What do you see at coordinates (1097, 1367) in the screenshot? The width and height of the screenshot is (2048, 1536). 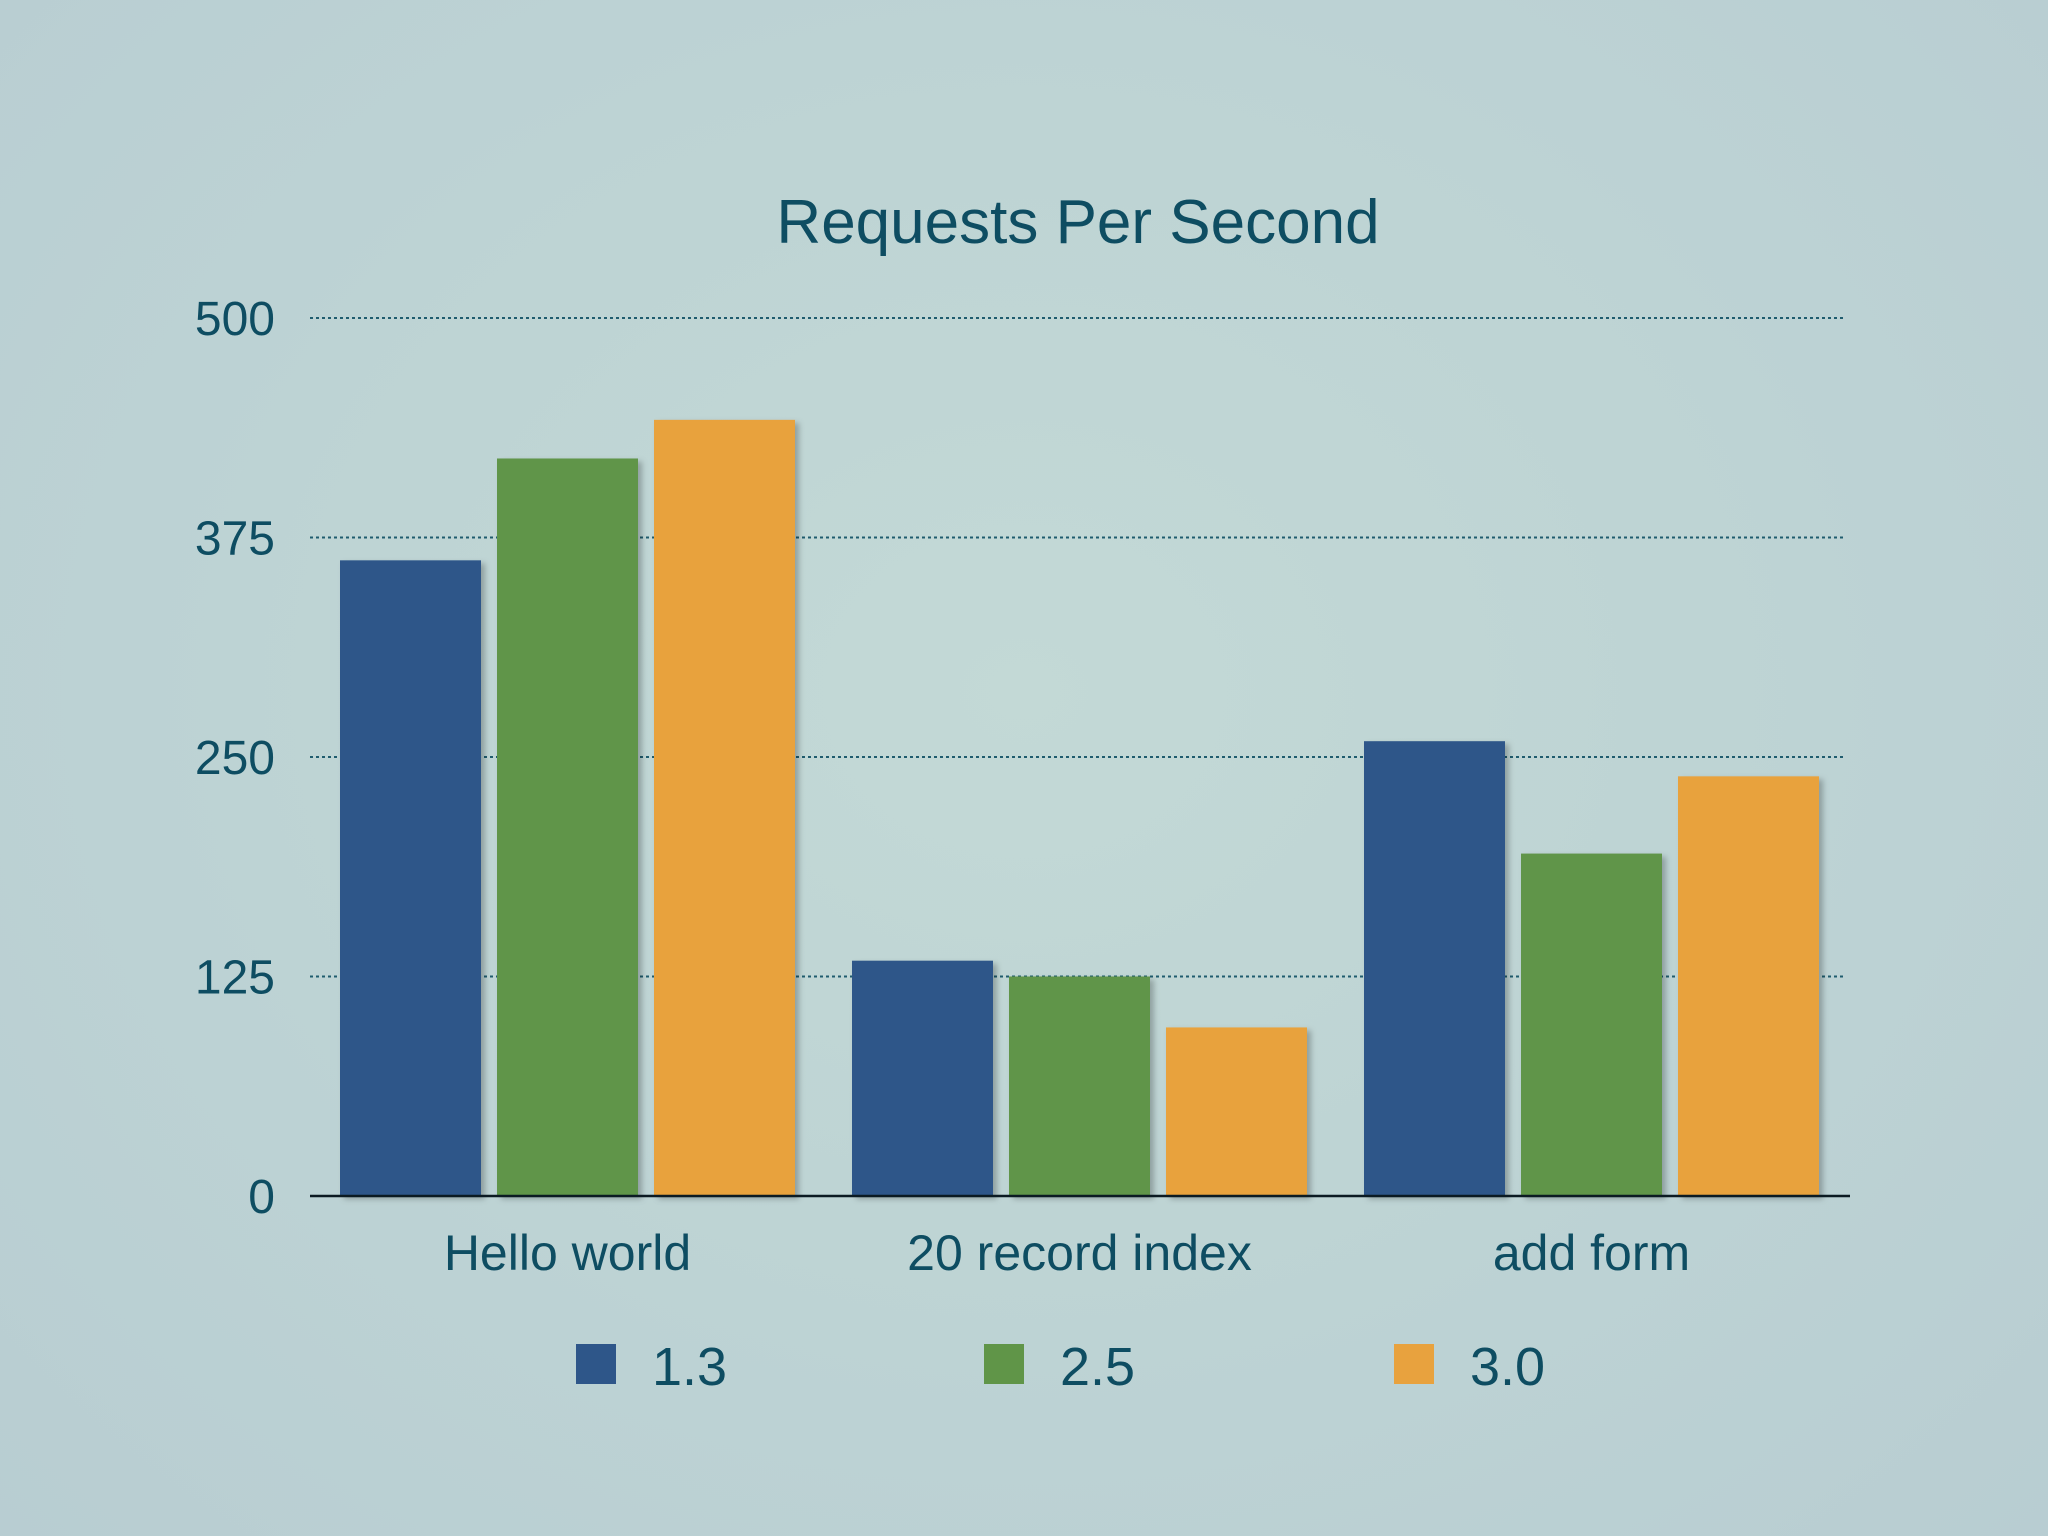 I see `legend-label: 2.5` at bounding box center [1097, 1367].